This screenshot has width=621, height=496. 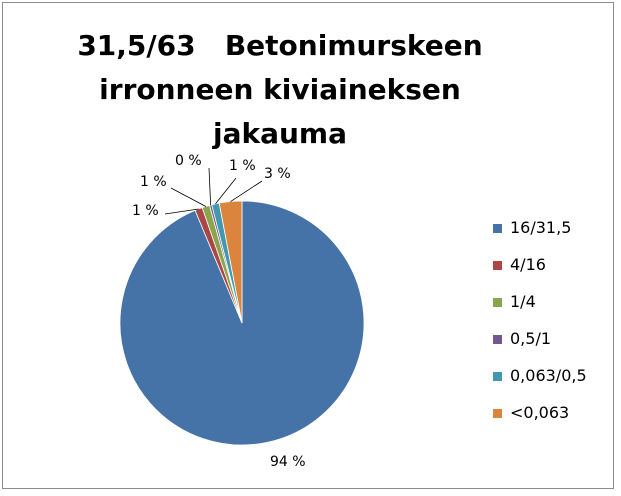 I want to click on chart-title-line-3: jakauma, so click(x=279, y=133).